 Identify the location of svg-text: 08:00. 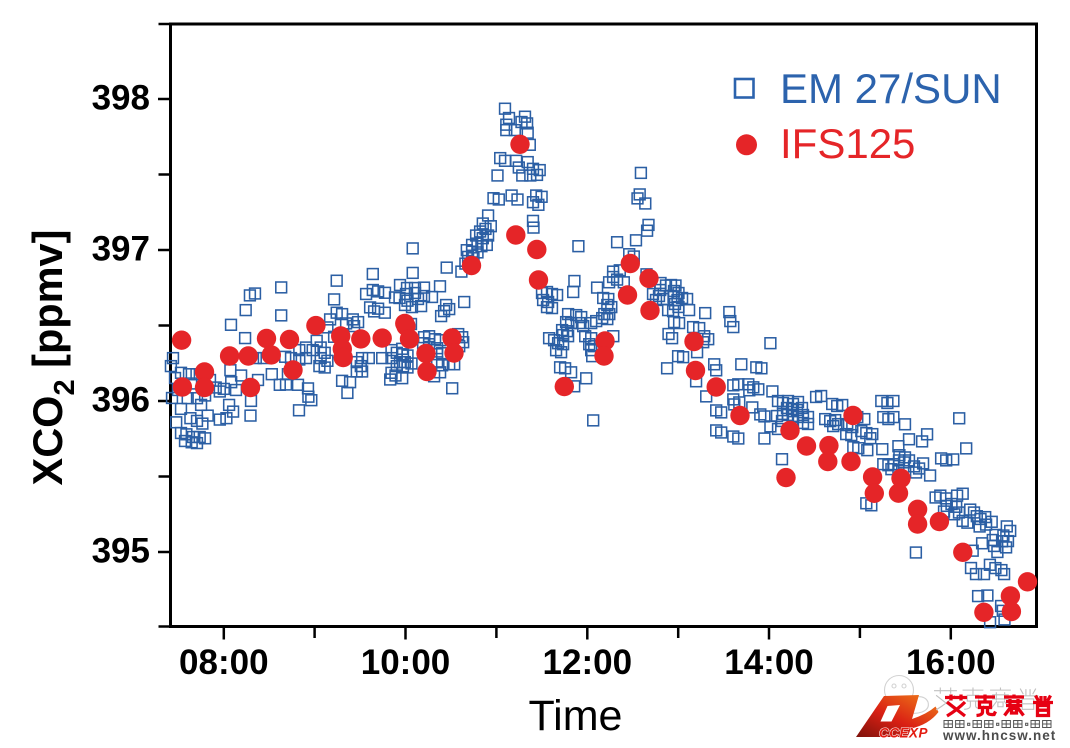
(224, 662).